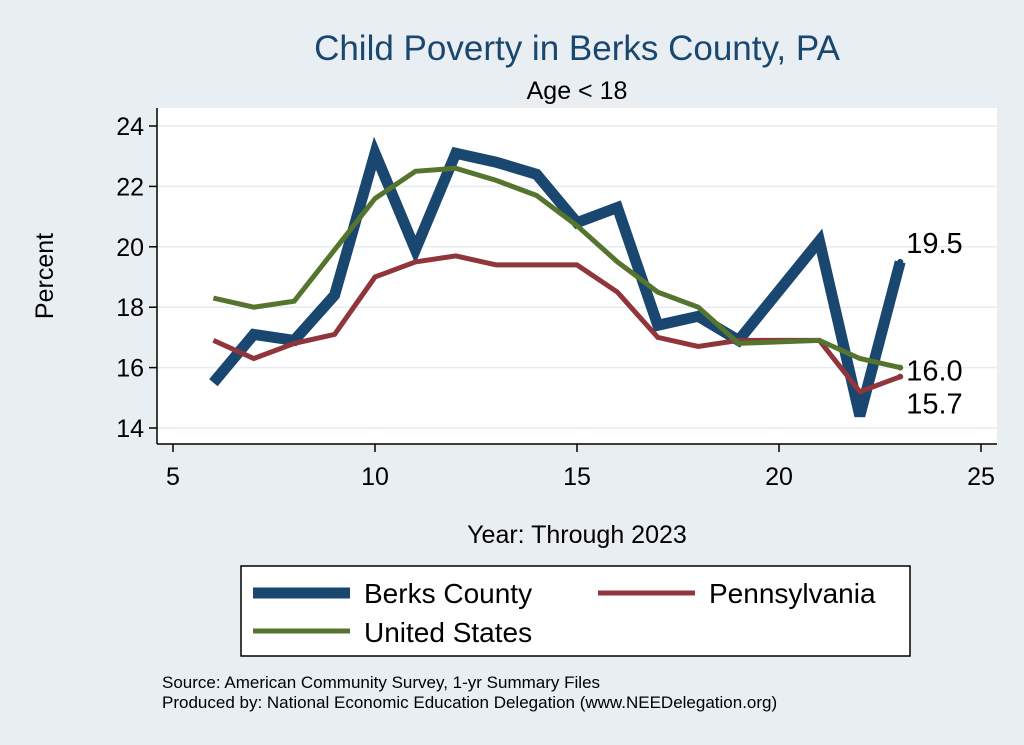  Describe the element at coordinates (130, 369) in the screenshot. I see `y-tick-label-16: 16` at that location.